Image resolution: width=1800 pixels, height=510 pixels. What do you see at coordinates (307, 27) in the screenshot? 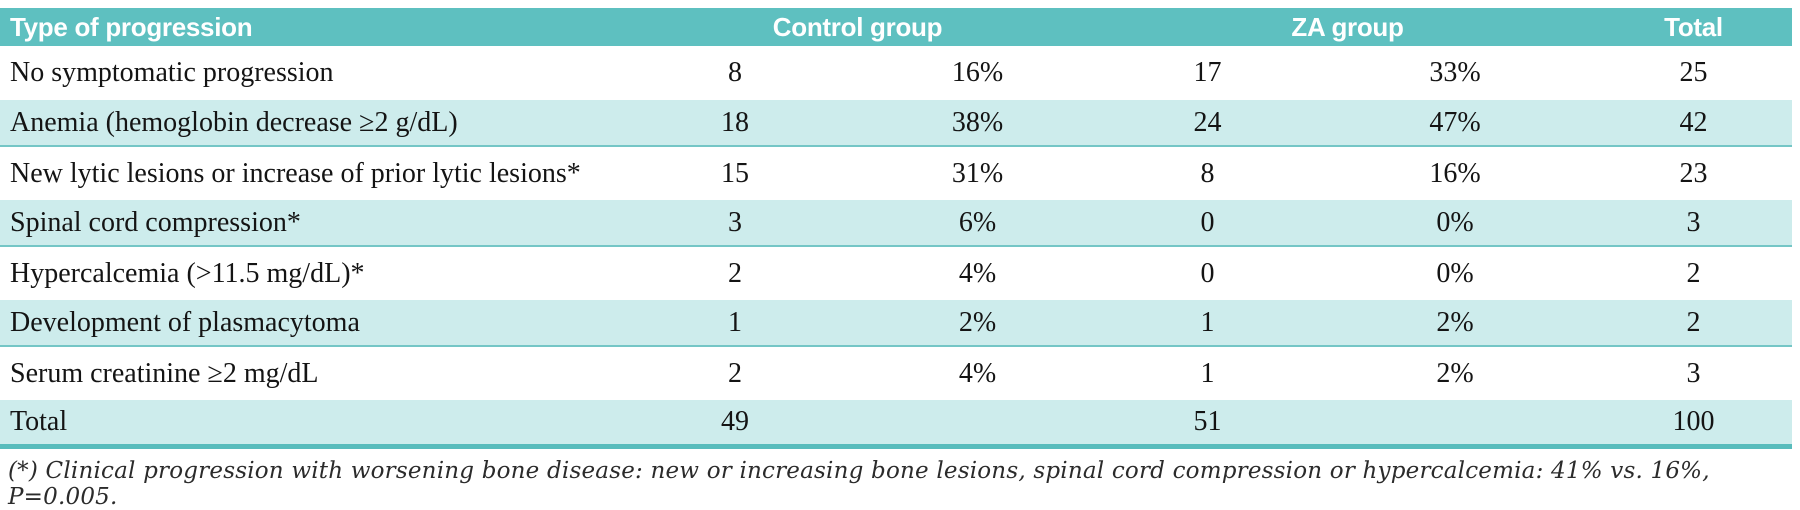
I see `column-header-type-of-progression: Type of progression` at bounding box center [307, 27].